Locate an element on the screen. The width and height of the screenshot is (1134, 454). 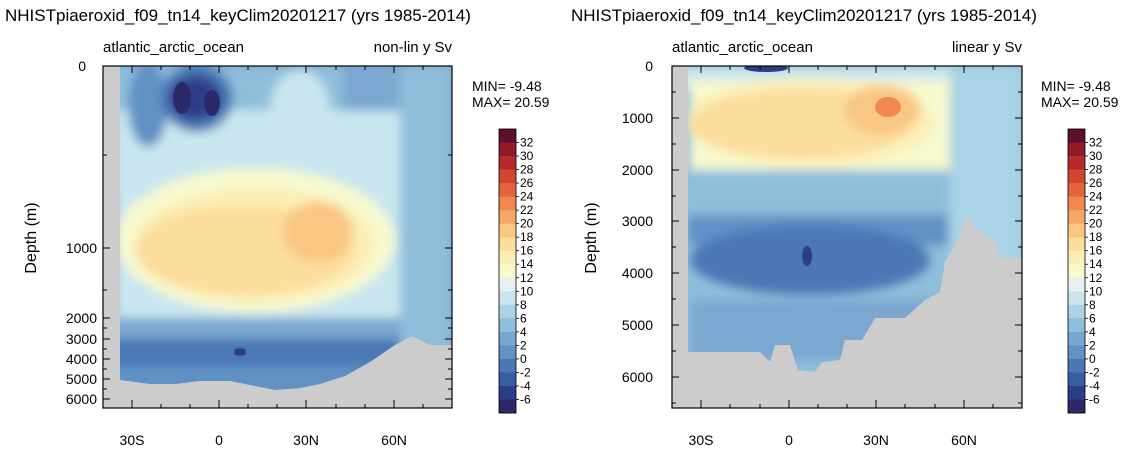
colorbar-label: 26 is located at coordinates (1096, 183).